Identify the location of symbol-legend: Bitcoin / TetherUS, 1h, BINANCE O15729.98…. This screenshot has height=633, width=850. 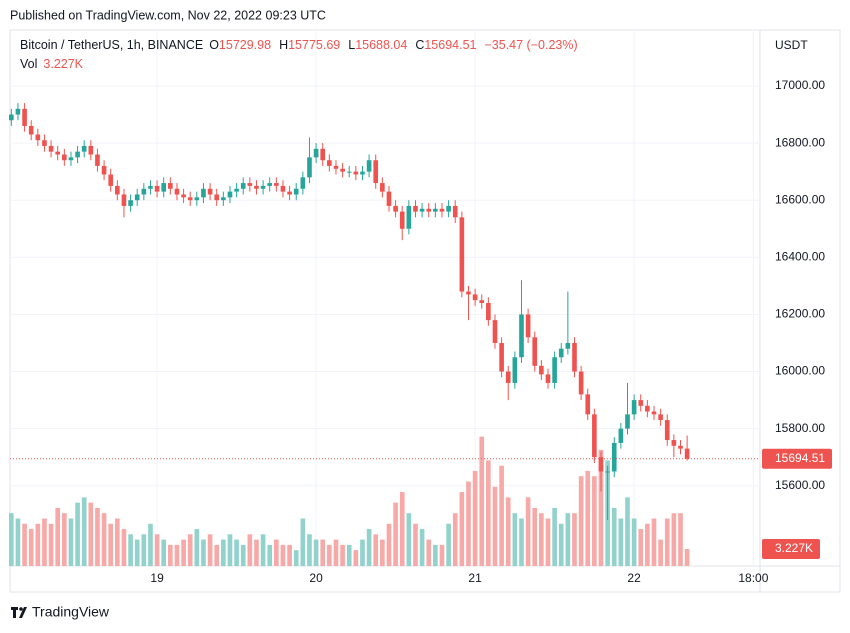
(299, 45).